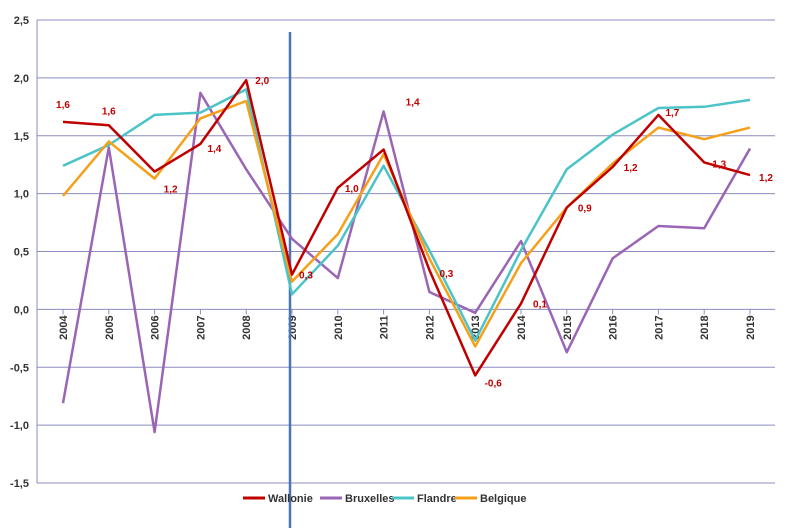 This screenshot has width=800, height=528. Describe the element at coordinates (19, 484) in the screenshot. I see `y-tick-label: -1,5` at that location.